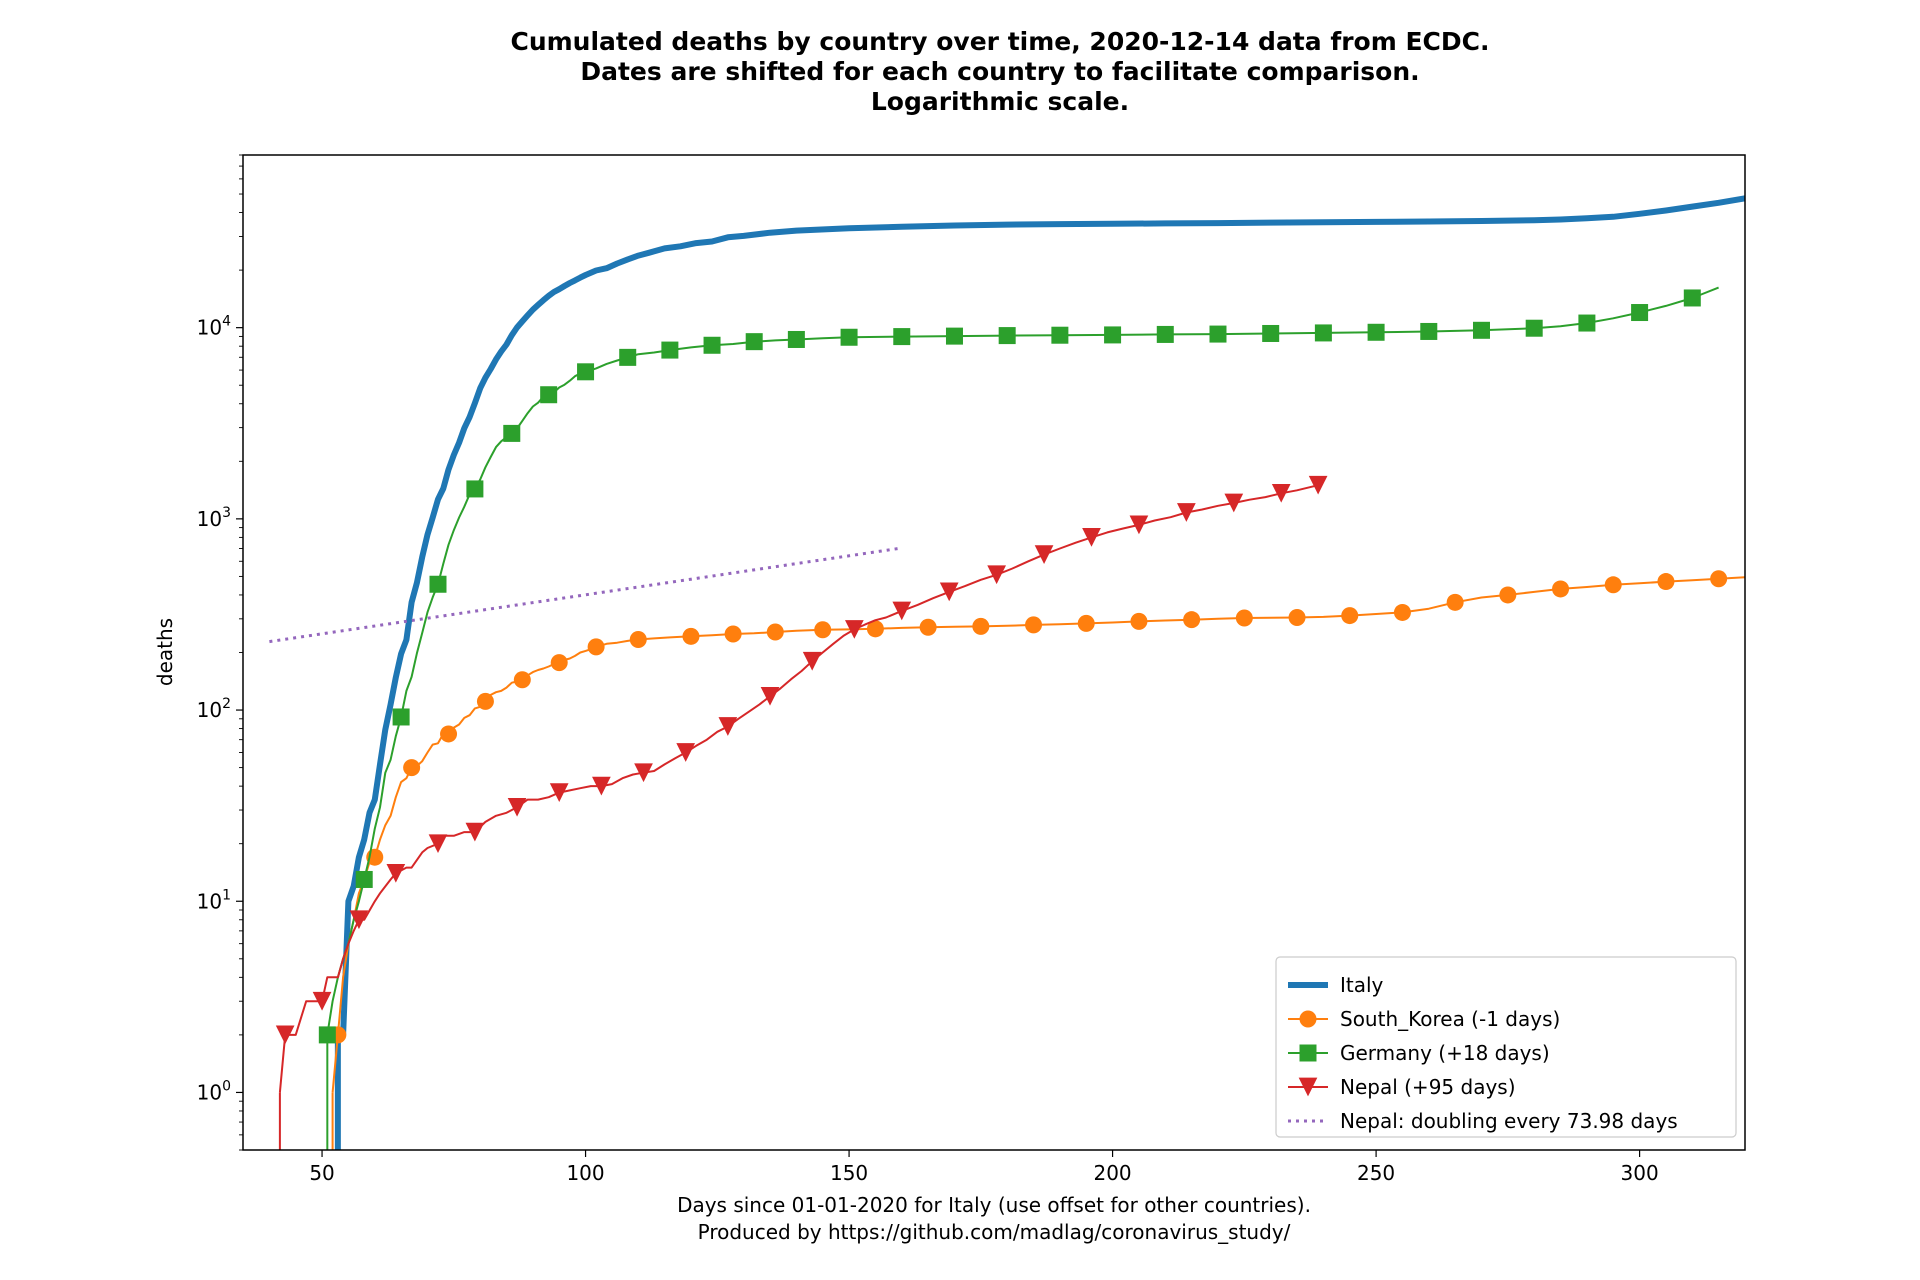 The width and height of the screenshot is (1920, 1280). I want to click on chart-title-line-3: Logarithmic scale., so click(1000, 101).